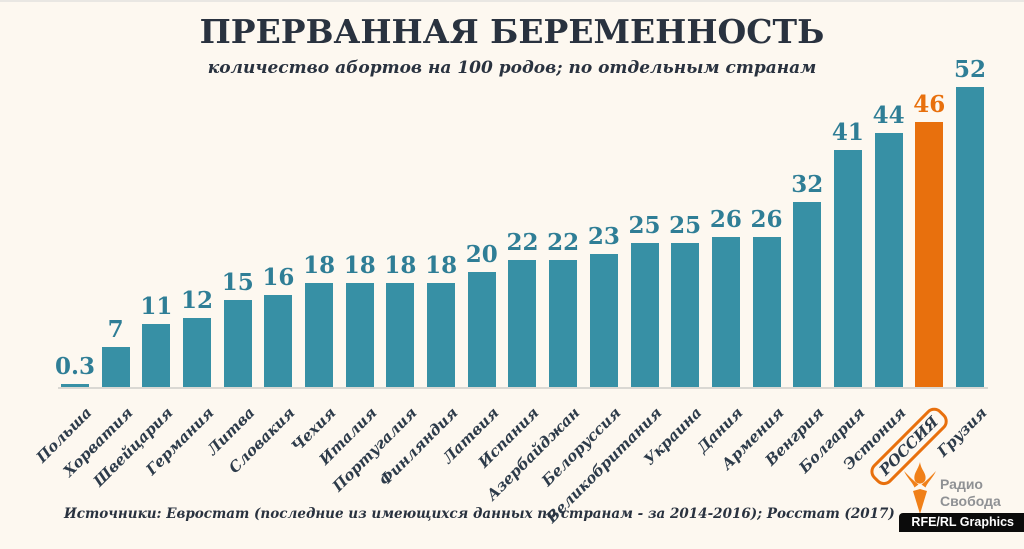  What do you see at coordinates (920, 488) in the screenshot?
I see `torch-icon` at bounding box center [920, 488].